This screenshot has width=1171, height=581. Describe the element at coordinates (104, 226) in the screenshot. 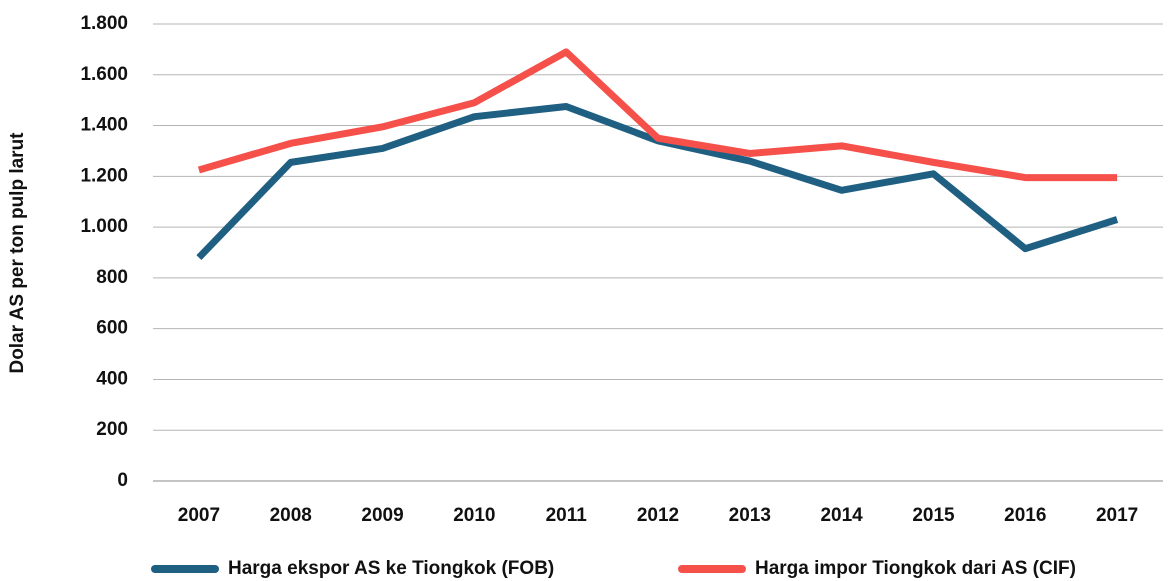

I see `y-tick-label: 1.000` at that location.